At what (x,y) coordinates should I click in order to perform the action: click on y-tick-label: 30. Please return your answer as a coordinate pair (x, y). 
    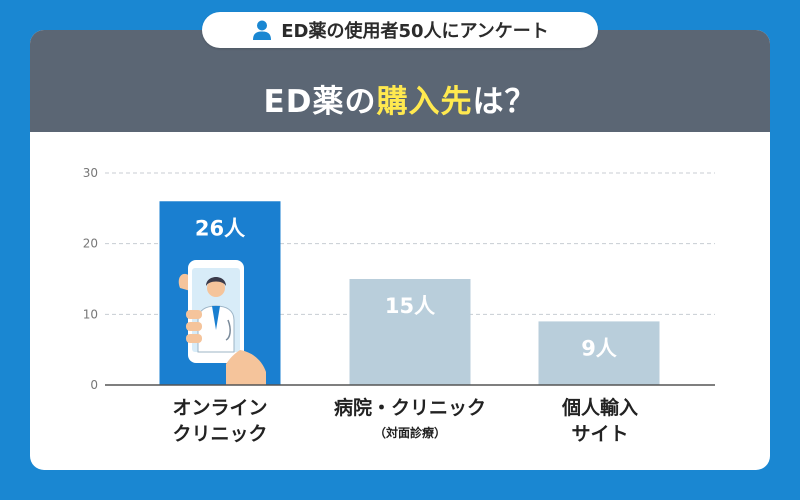
    Looking at the image, I should click on (90, 173).